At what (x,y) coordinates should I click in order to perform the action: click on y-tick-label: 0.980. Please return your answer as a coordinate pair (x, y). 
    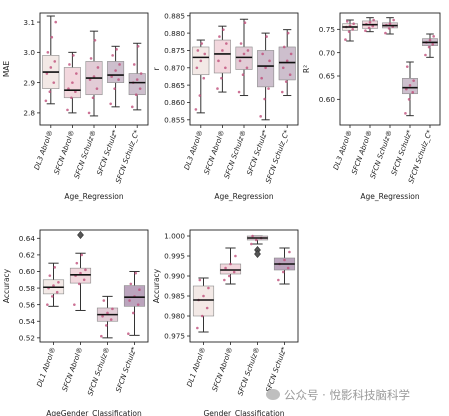
    Looking at the image, I should click on (174, 316).